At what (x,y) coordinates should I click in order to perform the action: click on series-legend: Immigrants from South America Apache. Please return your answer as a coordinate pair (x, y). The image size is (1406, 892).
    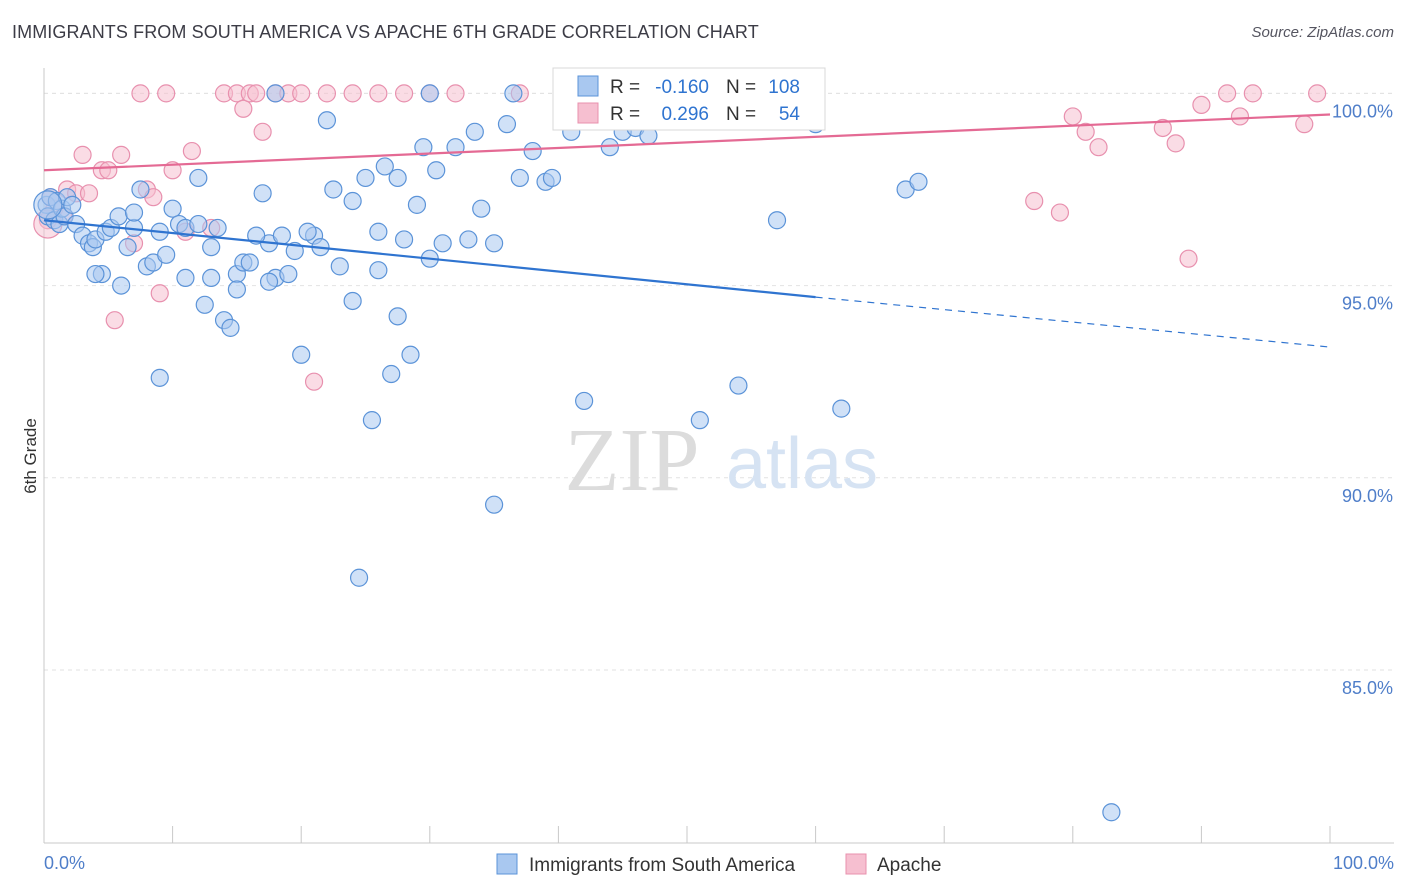
    Looking at the image, I should click on (718, 864).